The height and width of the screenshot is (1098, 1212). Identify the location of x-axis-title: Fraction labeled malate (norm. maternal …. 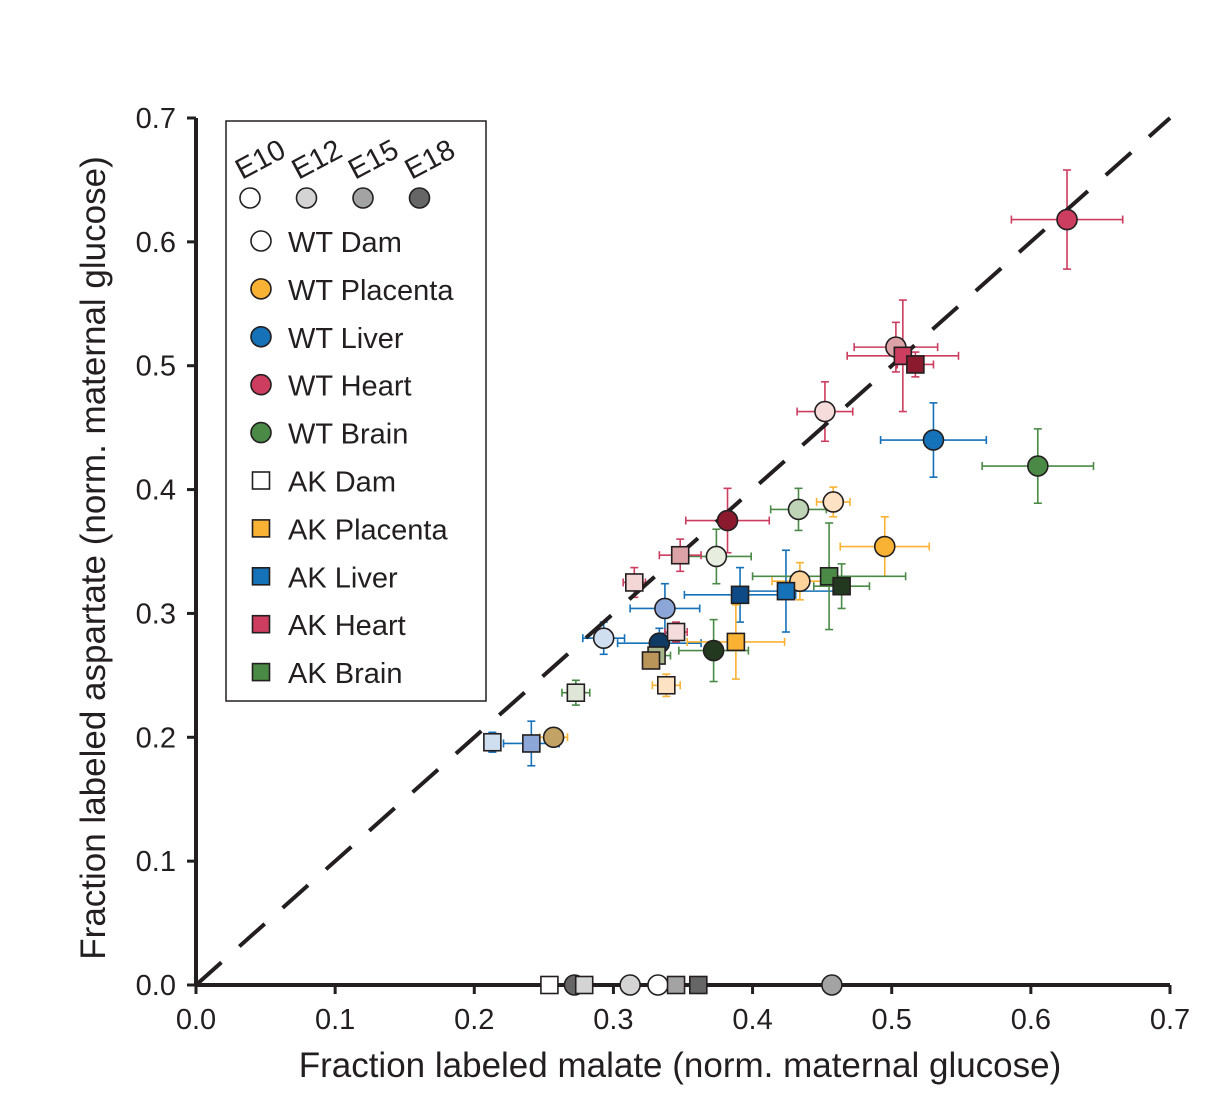
(680, 1065).